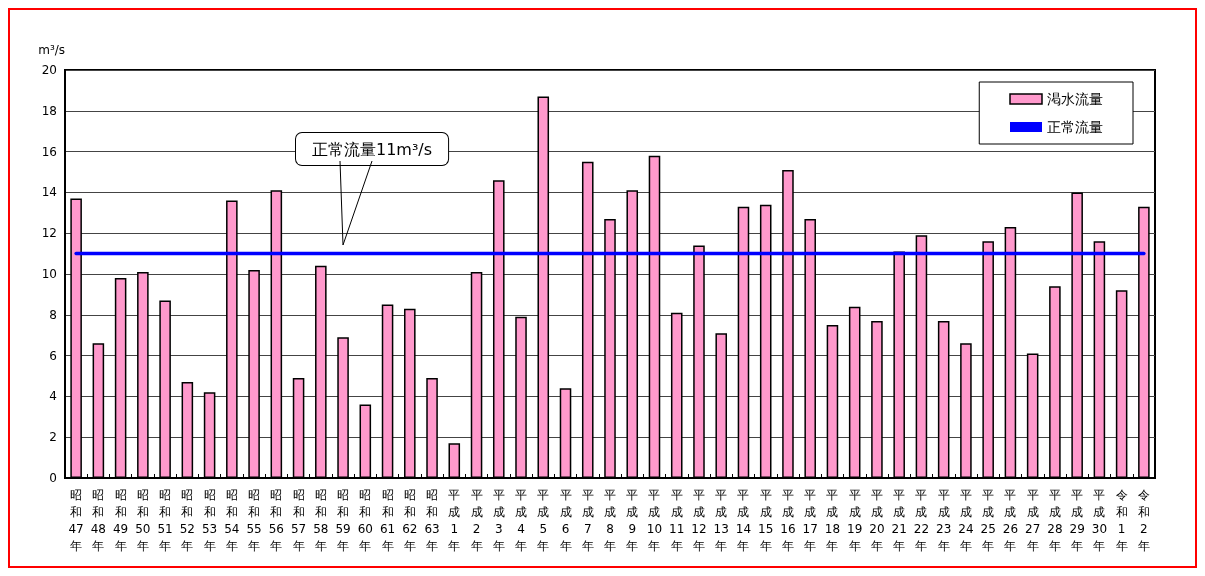 The image size is (1205, 576). I want to click on x-tick-label: 昭和55年, so click(254, 520).